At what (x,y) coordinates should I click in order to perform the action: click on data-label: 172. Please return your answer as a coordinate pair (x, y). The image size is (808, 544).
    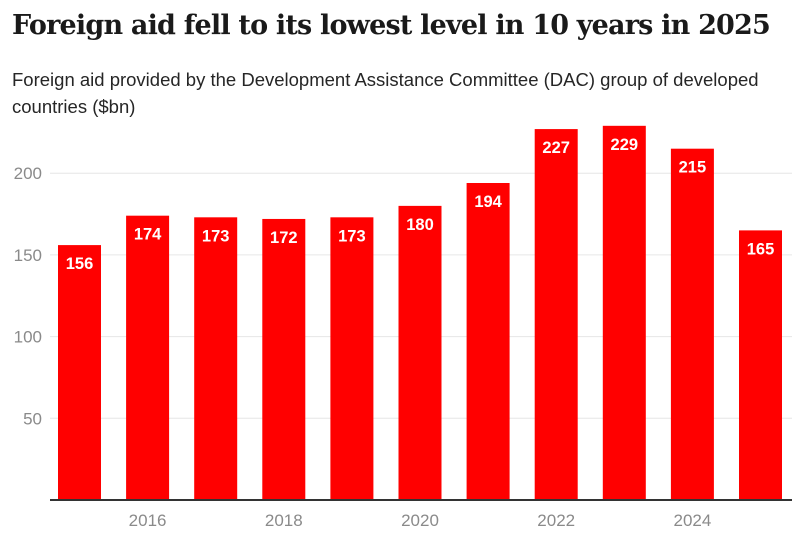
    Looking at the image, I should click on (284, 238).